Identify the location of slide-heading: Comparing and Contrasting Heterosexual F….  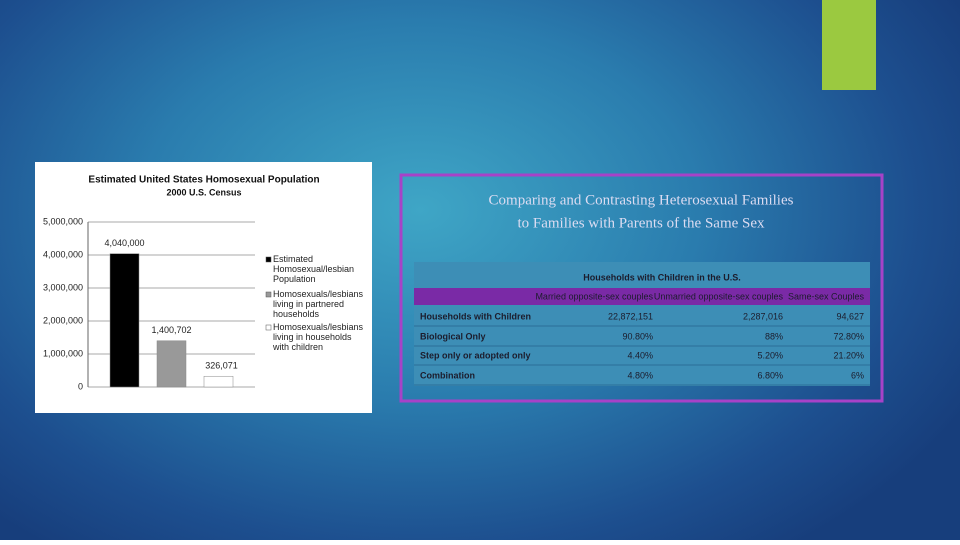
(641, 200).